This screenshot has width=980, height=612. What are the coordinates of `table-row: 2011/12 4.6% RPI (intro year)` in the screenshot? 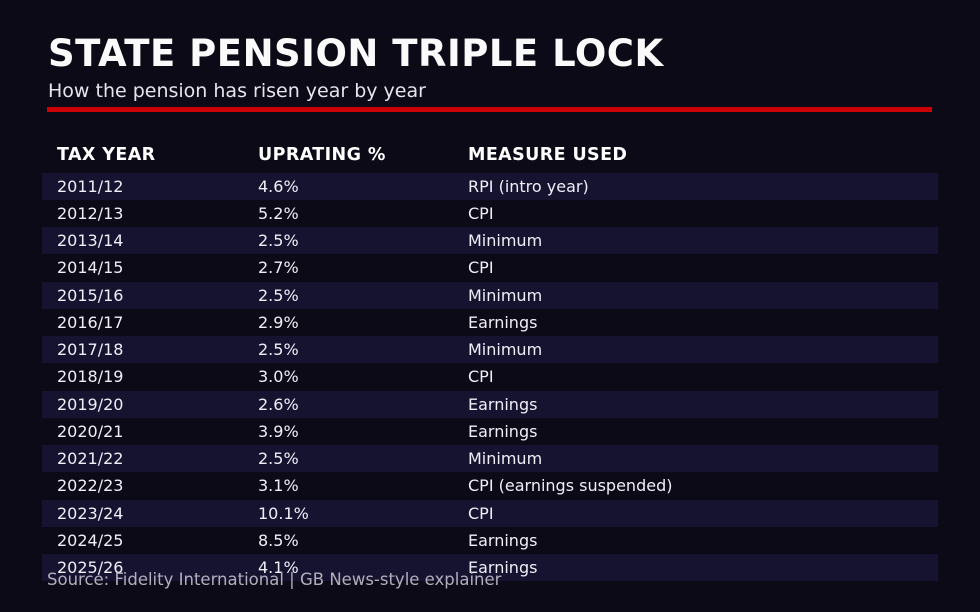 It's located at (490, 186).